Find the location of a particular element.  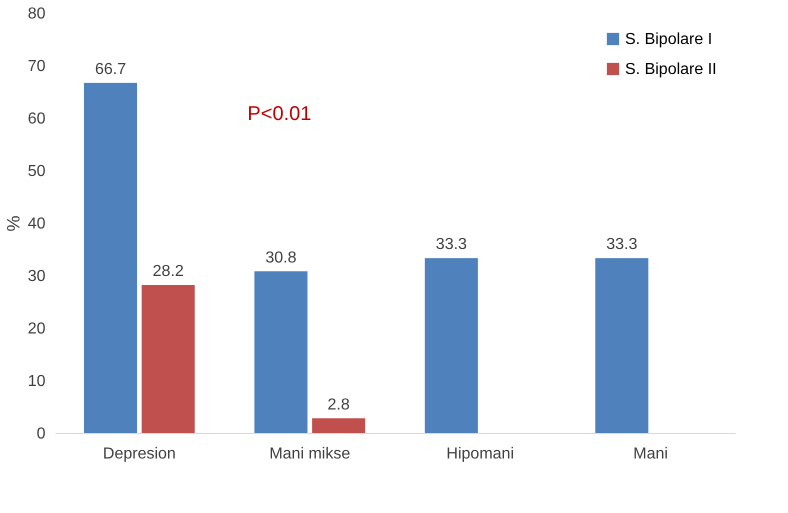

y-tick-label: 30 is located at coordinates (37, 276).